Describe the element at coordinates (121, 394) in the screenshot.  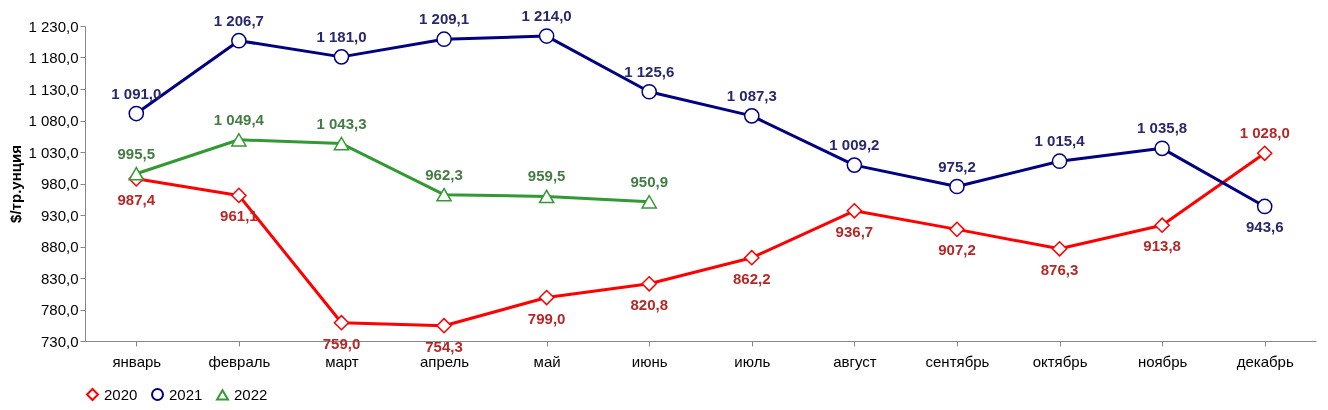
I see `legend-label: 2020` at that location.